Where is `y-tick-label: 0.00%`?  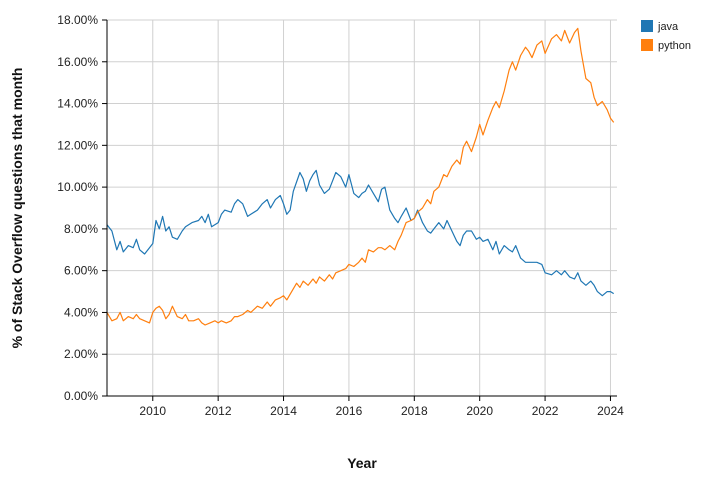
y-tick-label: 0.00% is located at coordinates (81, 396).